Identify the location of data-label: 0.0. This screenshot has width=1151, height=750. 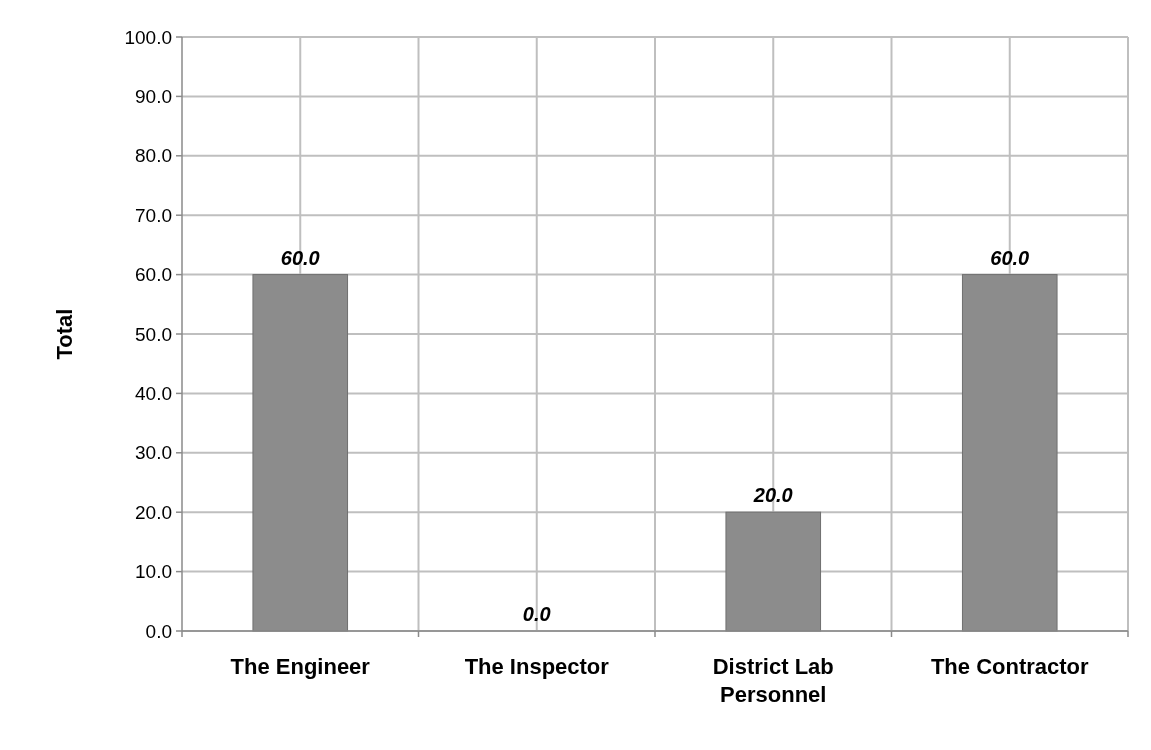
(536, 614).